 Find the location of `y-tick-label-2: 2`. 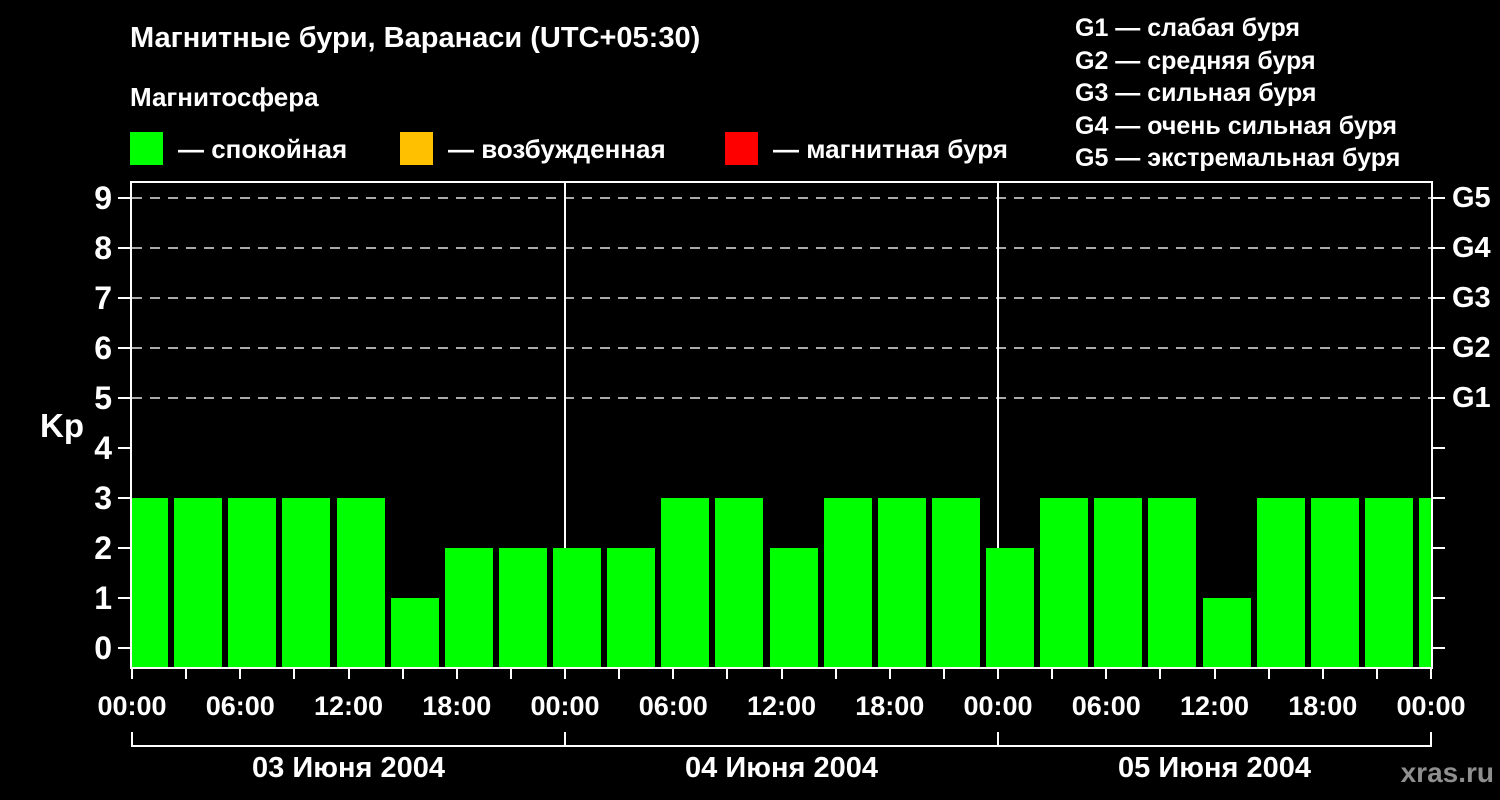

y-tick-label-2: 2 is located at coordinates (103, 548).